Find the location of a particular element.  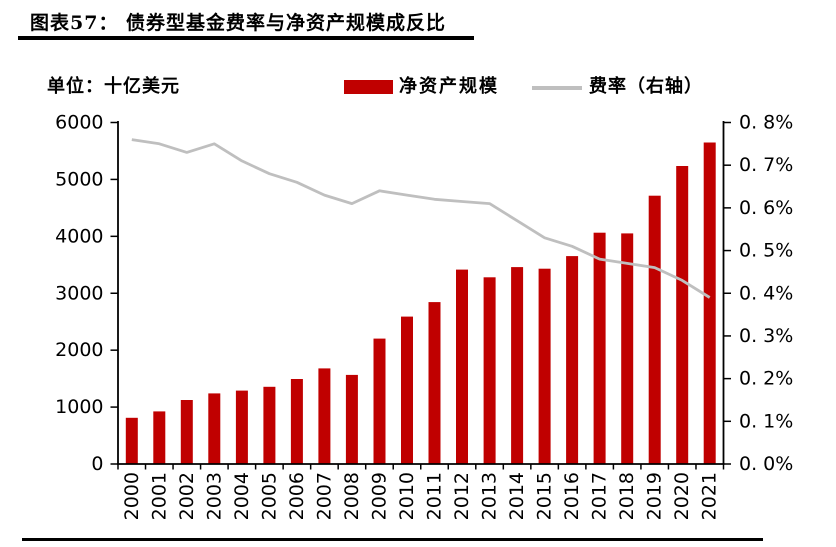

x-axis-year-label: 2006 is located at coordinates (297, 496).